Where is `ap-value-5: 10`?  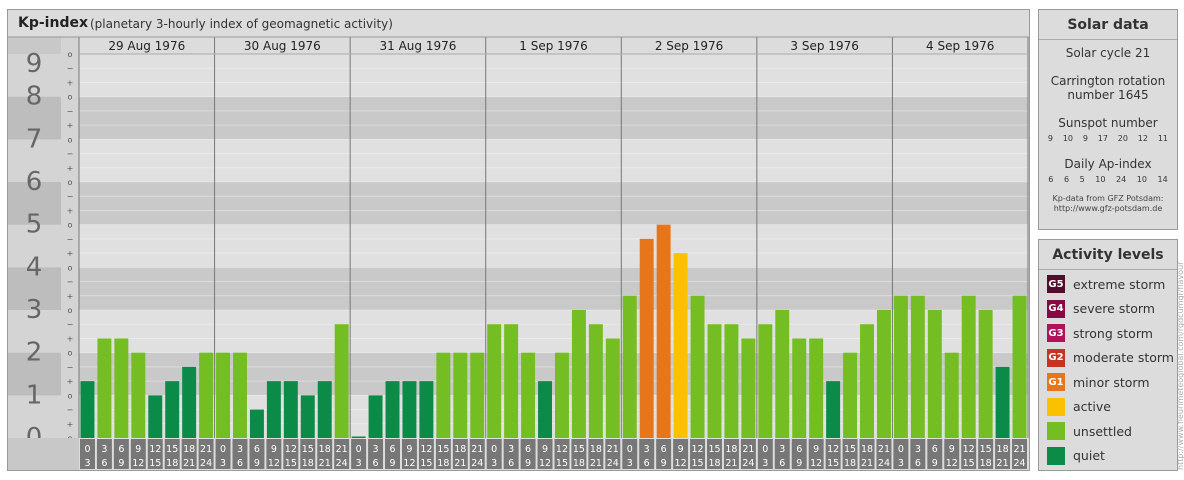 ap-value-5: 10 is located at coordinates (1141, 179).